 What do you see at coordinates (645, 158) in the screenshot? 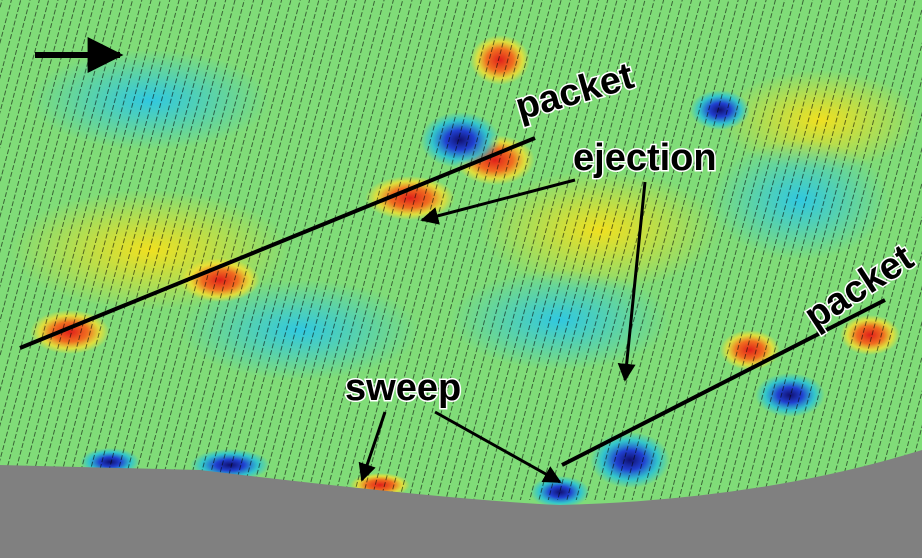
I see `annotation-label: ejection` at bounding box center [645, 158].